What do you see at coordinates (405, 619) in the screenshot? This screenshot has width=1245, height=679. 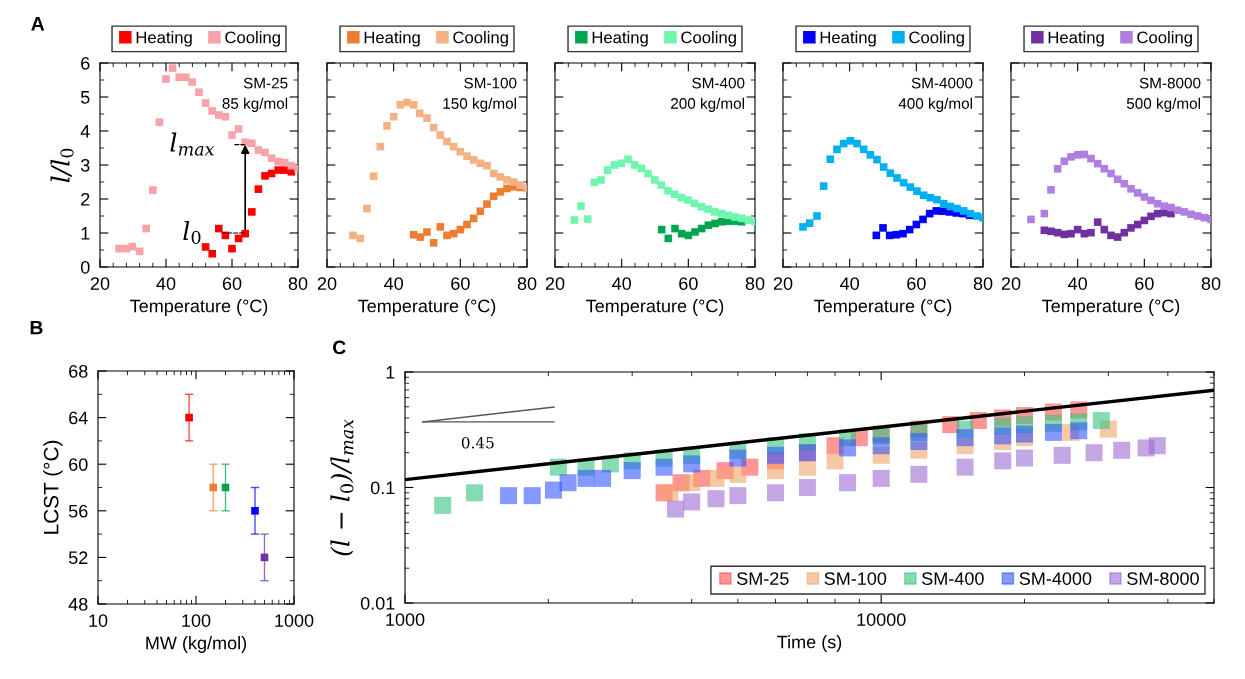 I see `x-tick-label: 1000` at bounding box center [405, 619].